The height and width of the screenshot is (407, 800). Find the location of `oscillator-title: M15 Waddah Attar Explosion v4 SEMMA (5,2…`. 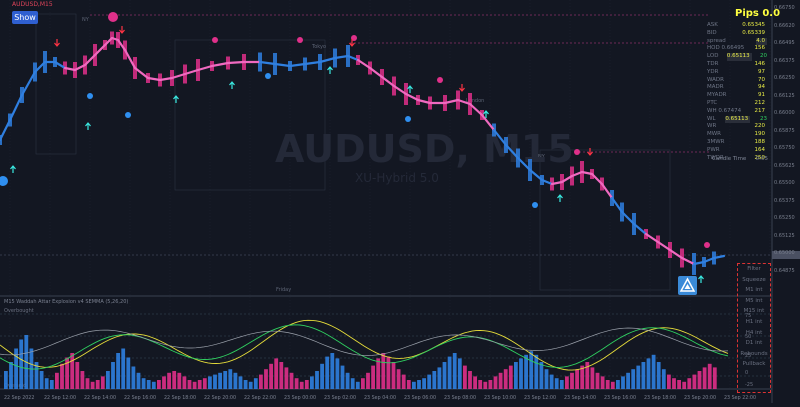

oscillator-title: M15 Waddah Attar Explosion v4 SEMMA (5,2… is located at coordinates (66, 302).